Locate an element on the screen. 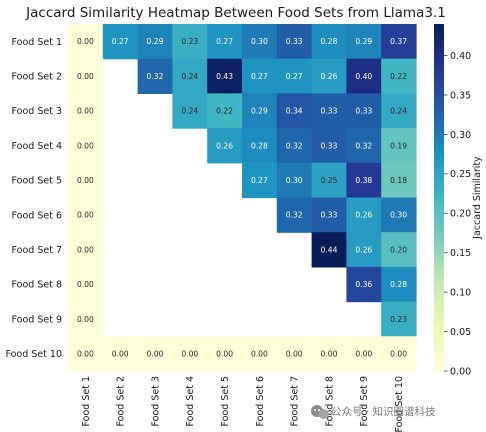 Image resolution: width=486 pixels, height=432 pixels. cell-value-label: 0.36 is located at coordinates (363, 284).